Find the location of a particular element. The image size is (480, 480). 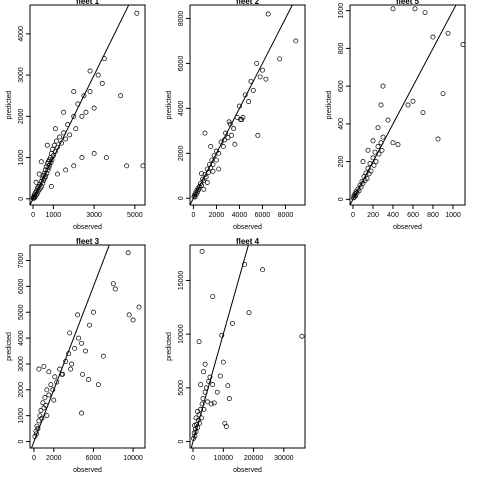

y-tick-label: 200 is located at coordinates (341, 162).